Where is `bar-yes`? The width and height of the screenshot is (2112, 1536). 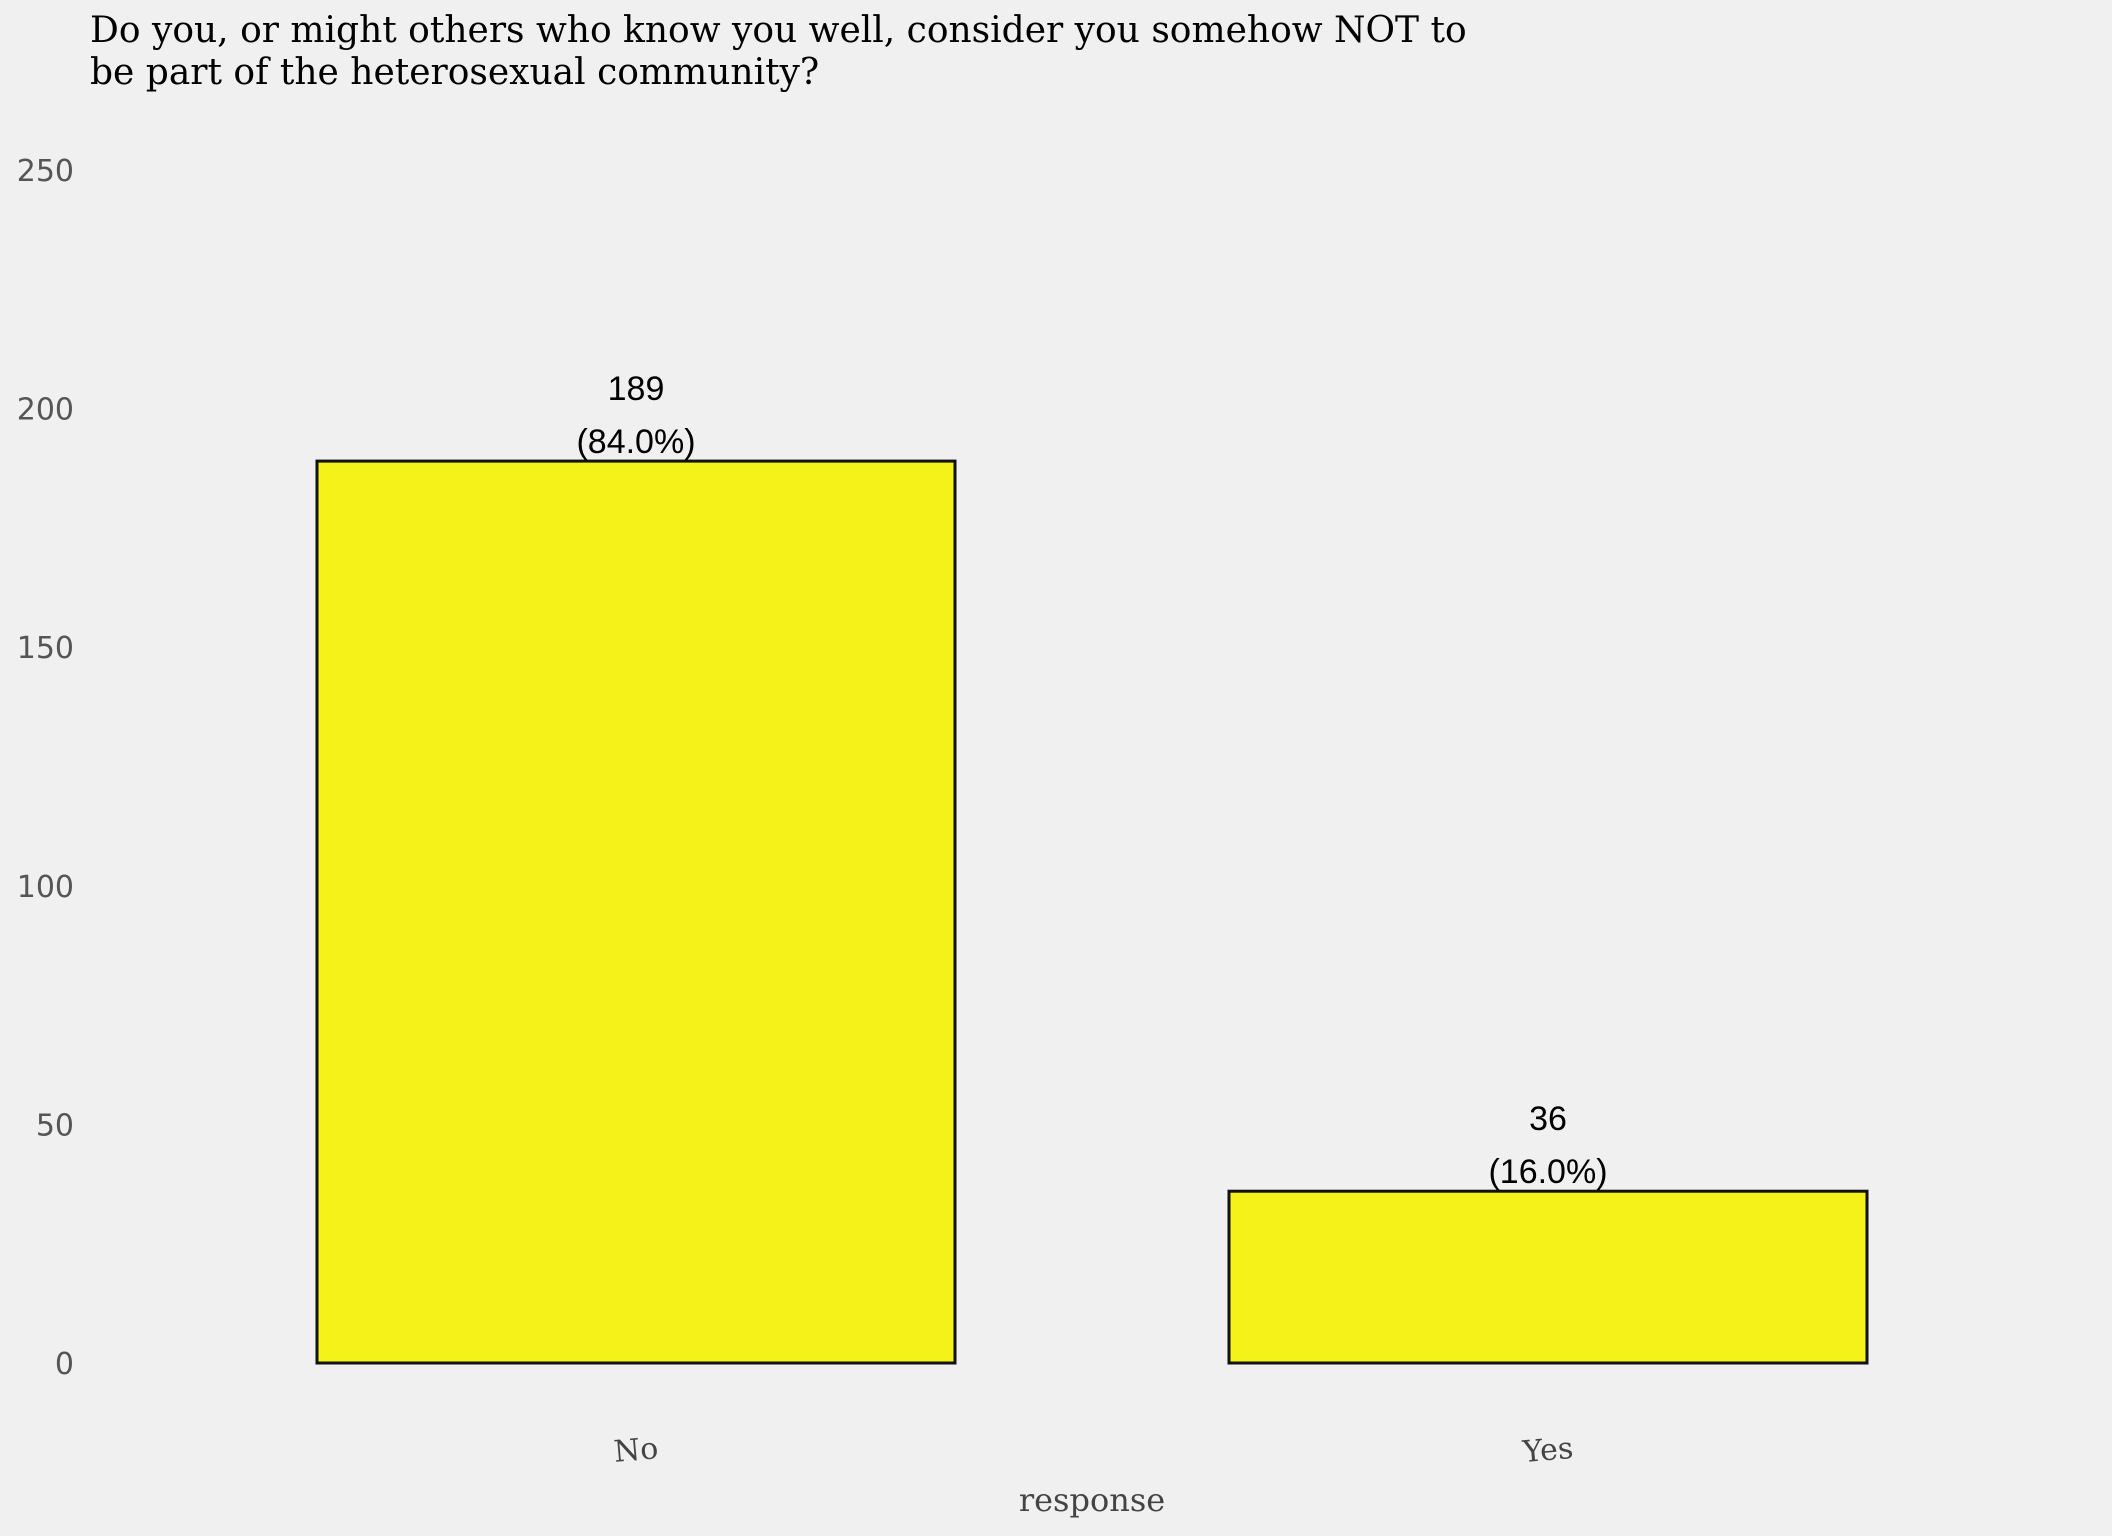
bar-yes is located at coordinates (1548, 1277).